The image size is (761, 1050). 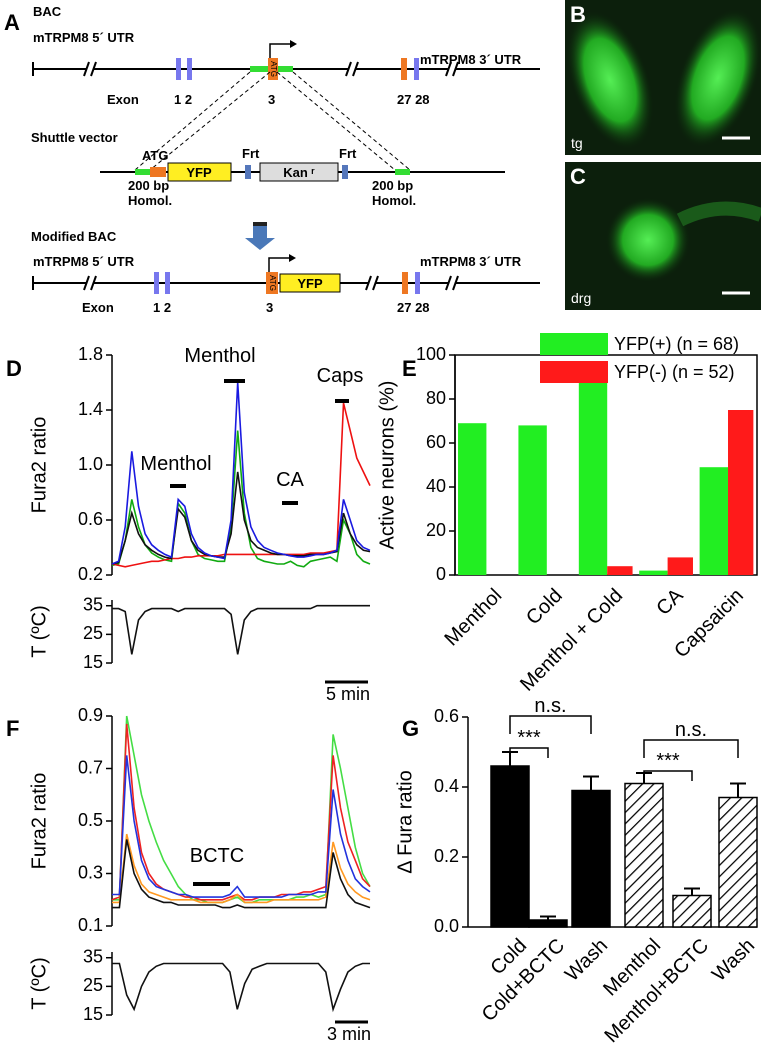 I want to click on y-tick-label: 0, so click(x=441, y=574).